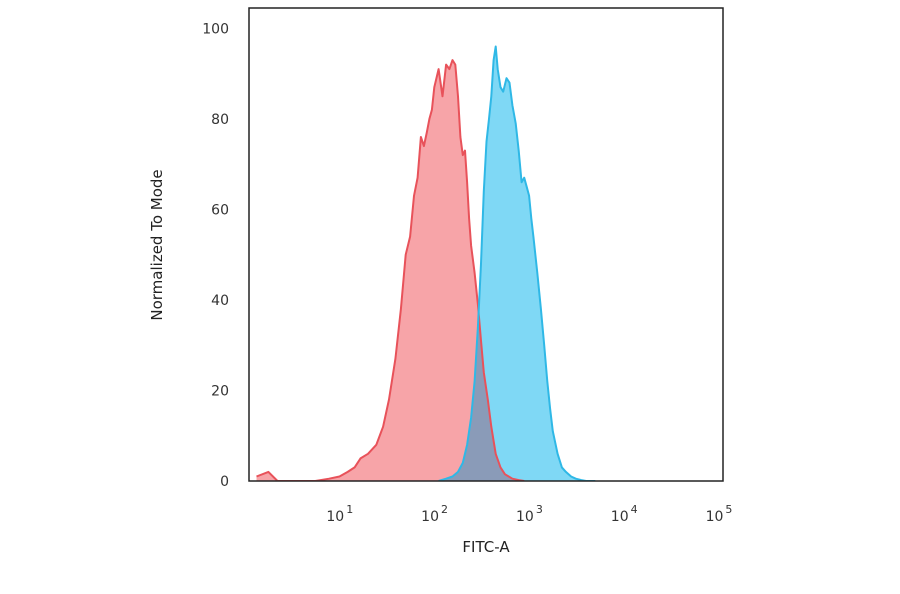 The image size is (900, 594). Describe the element at coordinates (220, 301) in the screenshot. I see `y-tick-label: 40` at that location.